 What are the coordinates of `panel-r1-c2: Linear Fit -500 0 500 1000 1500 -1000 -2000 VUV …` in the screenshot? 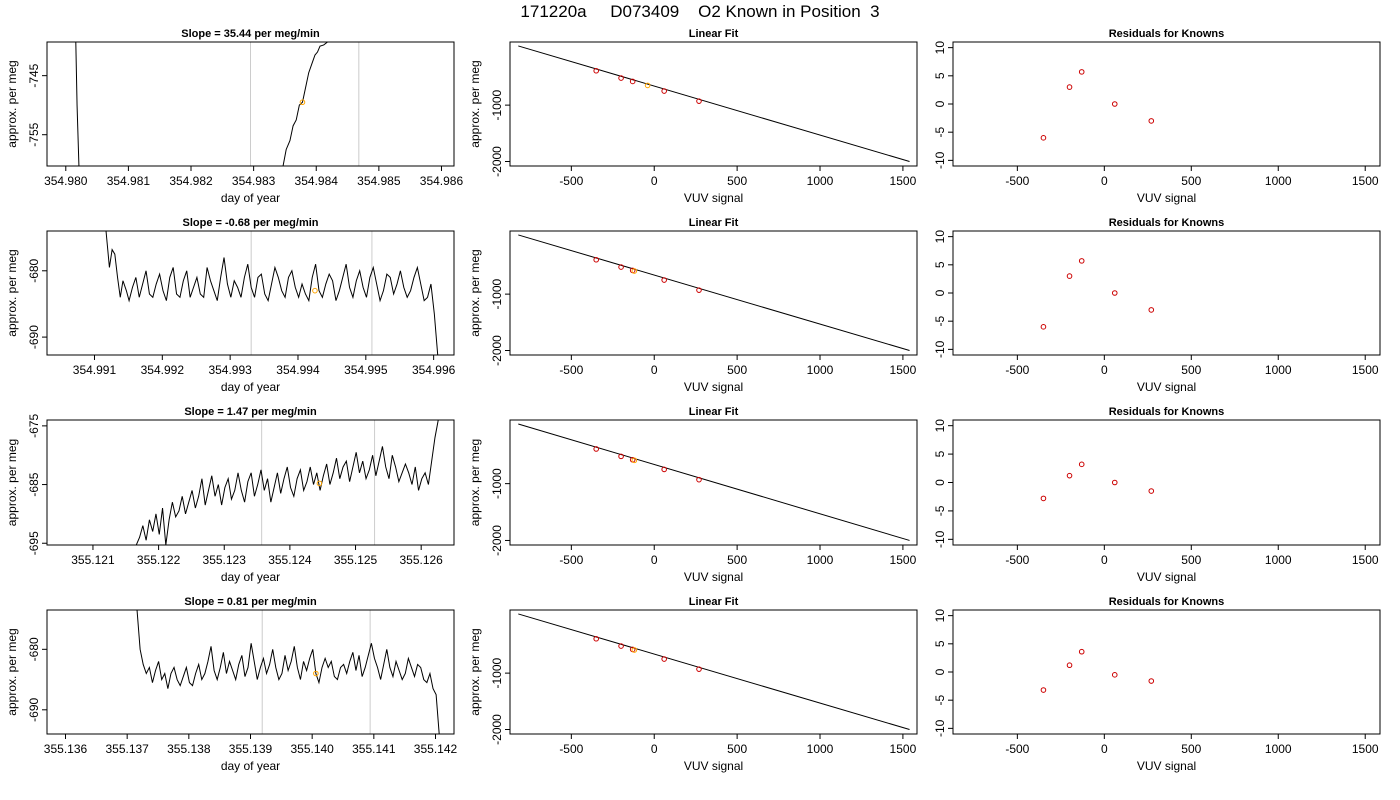 It's located at (693, 116).